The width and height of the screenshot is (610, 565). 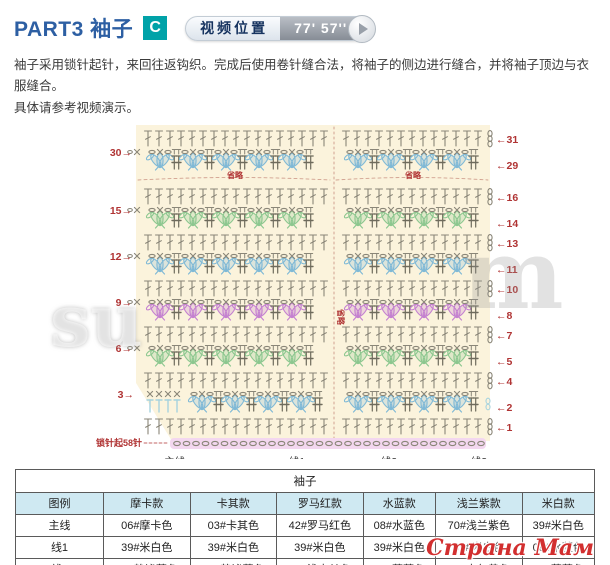 I want to click on svg-text: ←1, so click(x=504, y=428).